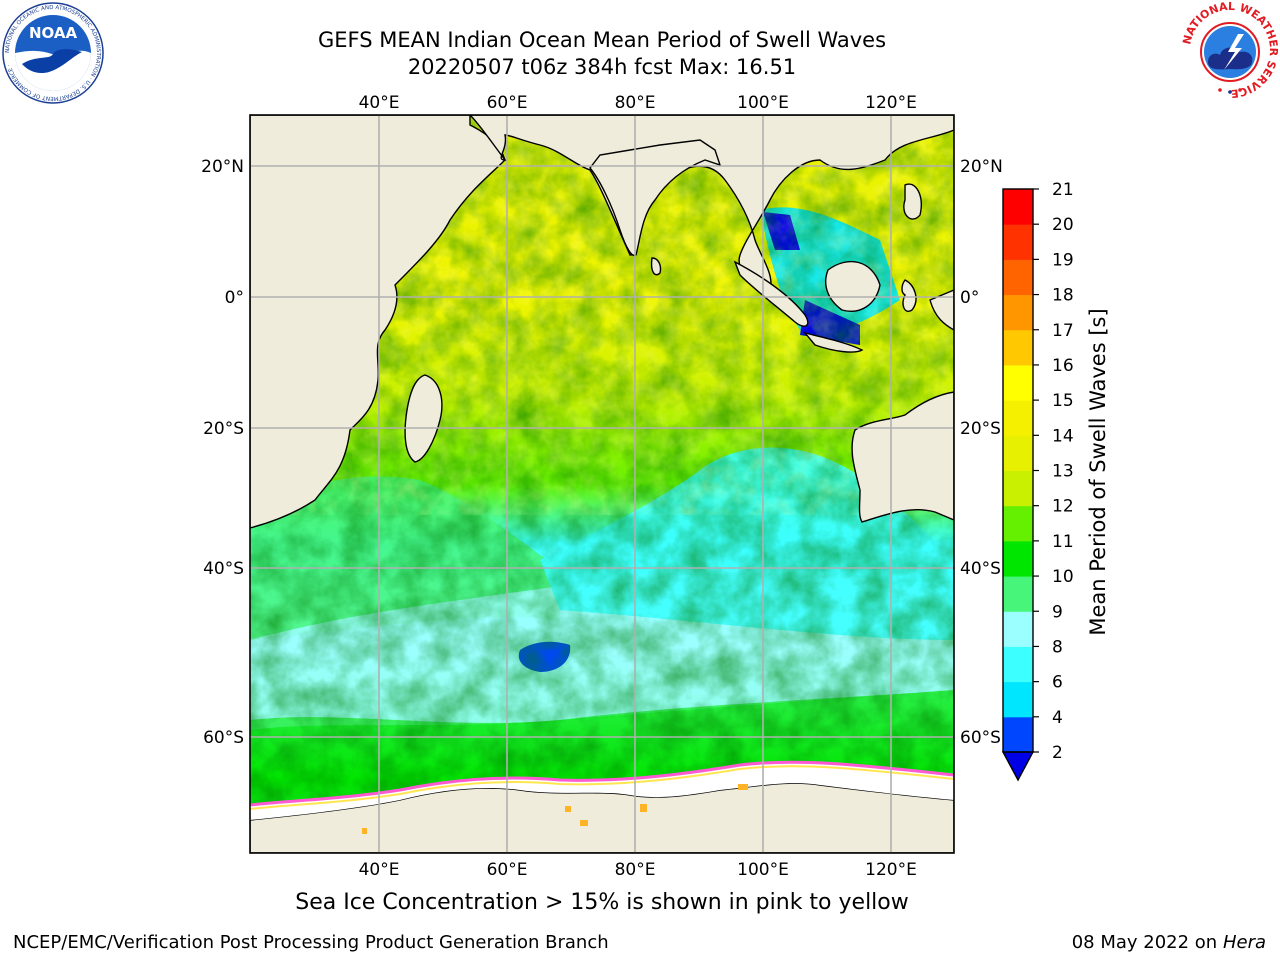 This screenshot has width=1280, height=960. I want to click on colorbar: 2 4 6 8 9 10 11 12 13 14 15 16 17 18 19 20 21, so click(1037, 481).